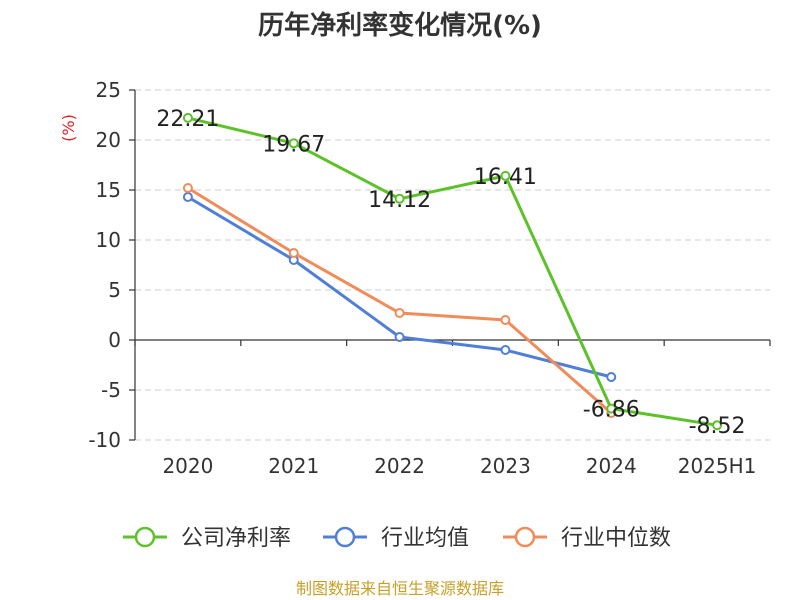 The height and width of the screenshot is (600, 800). Describe the element at coordinates (187, 466) in the screenshot. I see `x-tick-label: 2020` at that location.